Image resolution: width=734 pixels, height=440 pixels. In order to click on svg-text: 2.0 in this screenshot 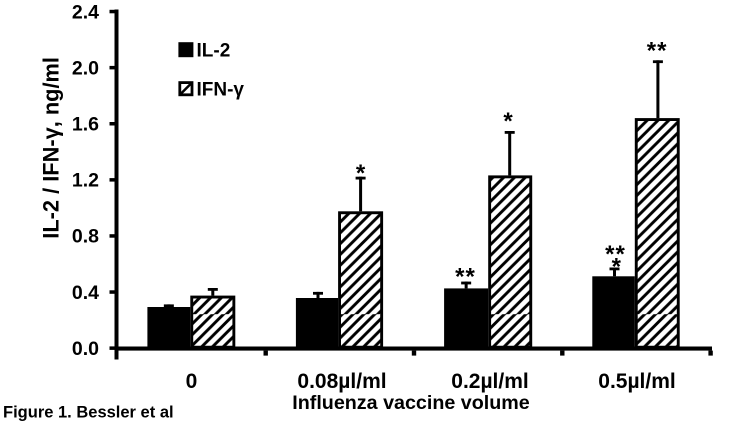, I will do `click(85, 68)`.